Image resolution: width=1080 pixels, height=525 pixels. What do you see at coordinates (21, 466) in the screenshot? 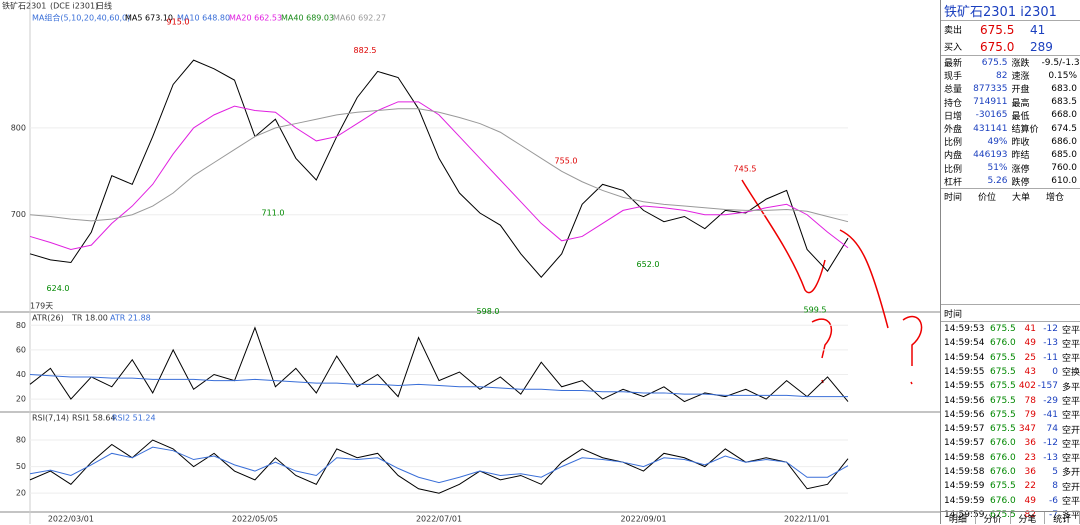
I see `y-tick-label: 50` at bounding box center [21, 466].